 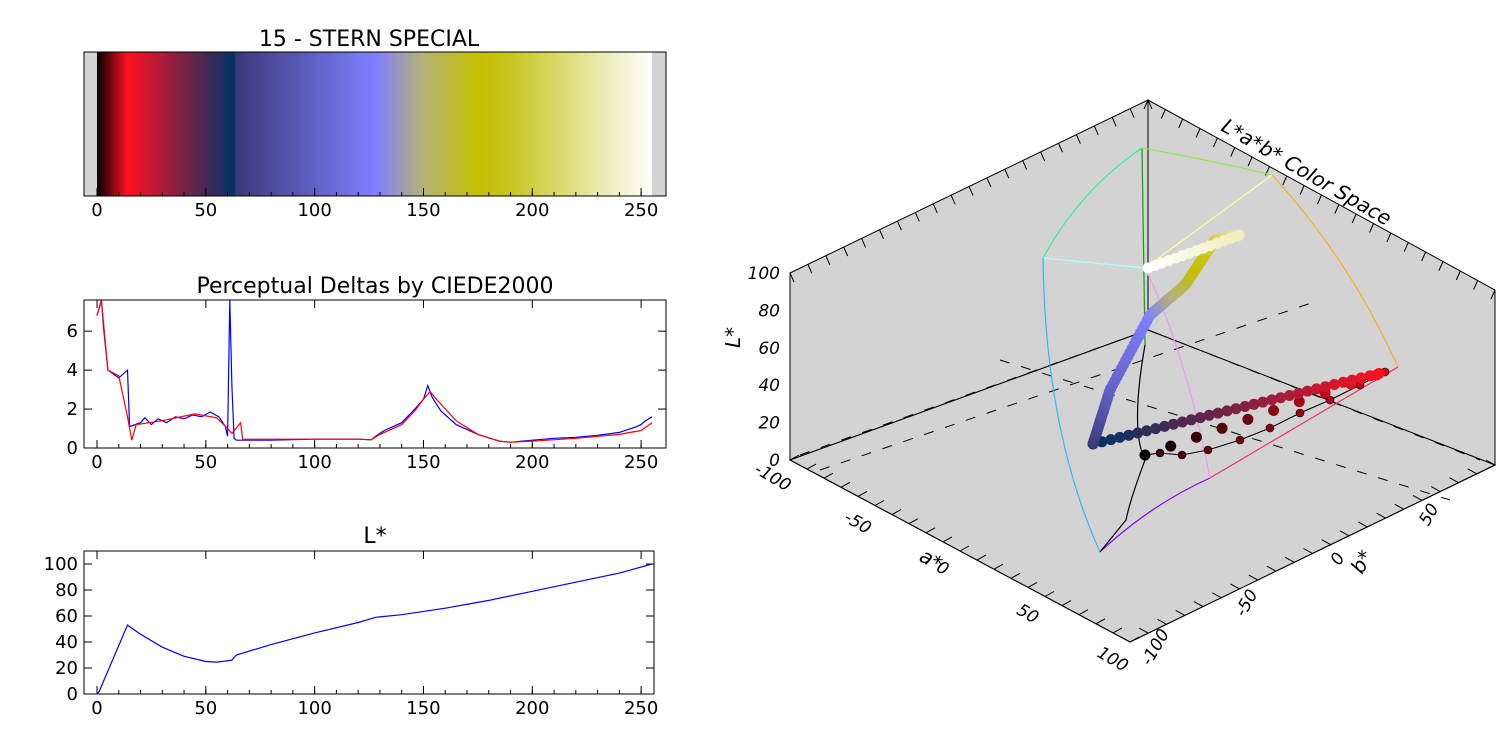 I want to click on lstar-series, so click(x=374, y=629).